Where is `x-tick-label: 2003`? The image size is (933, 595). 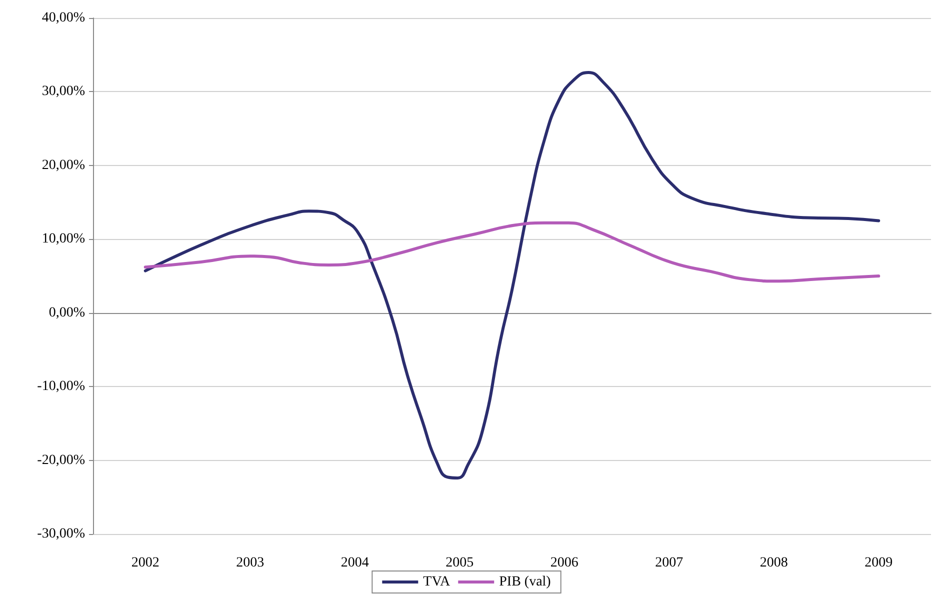
x-tick-label: 2003 is located at coordinates (250, 563).